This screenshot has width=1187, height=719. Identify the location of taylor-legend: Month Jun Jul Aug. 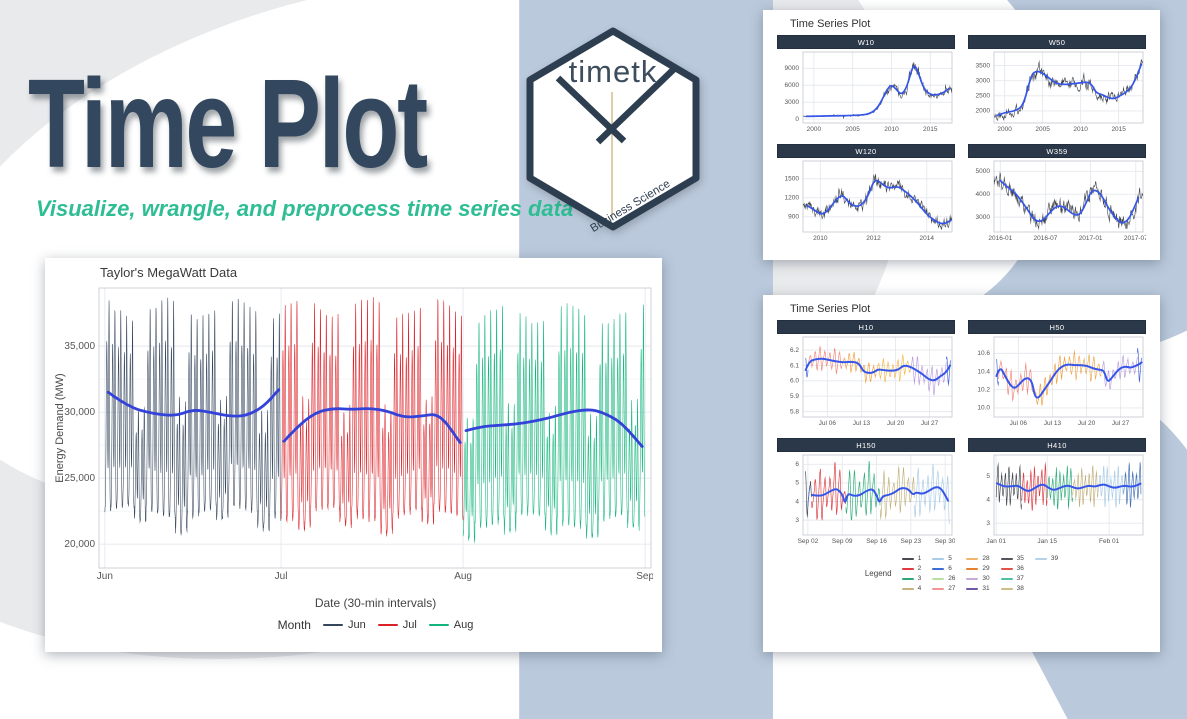
(375, 625).